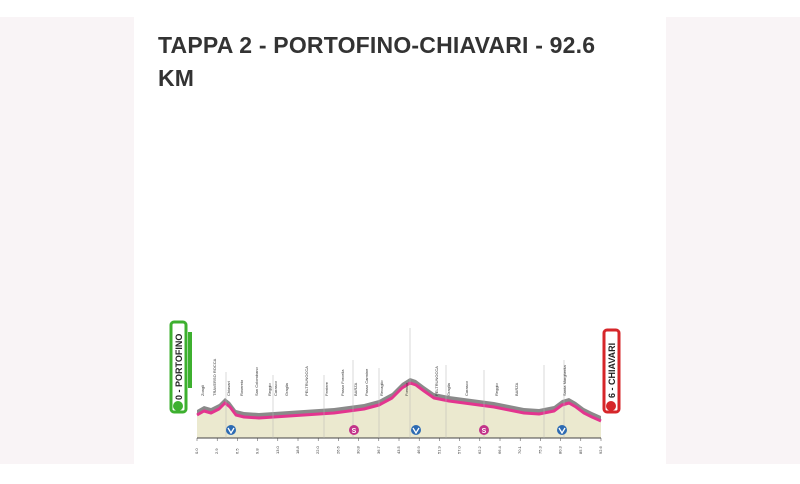 This screenshot has width=800, height=484. I want to click on km-label: 6.5, so click(236, 451).